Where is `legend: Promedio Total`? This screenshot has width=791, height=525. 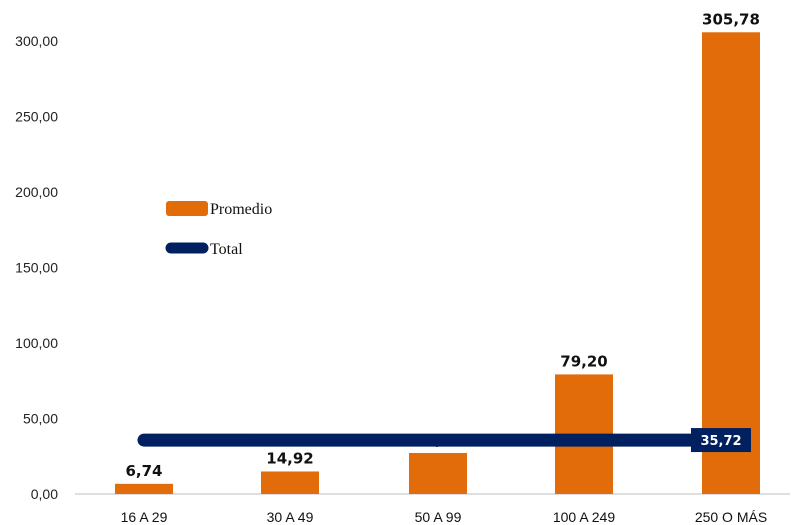 legend: Promedio Total is located at coordinates (218, 229).